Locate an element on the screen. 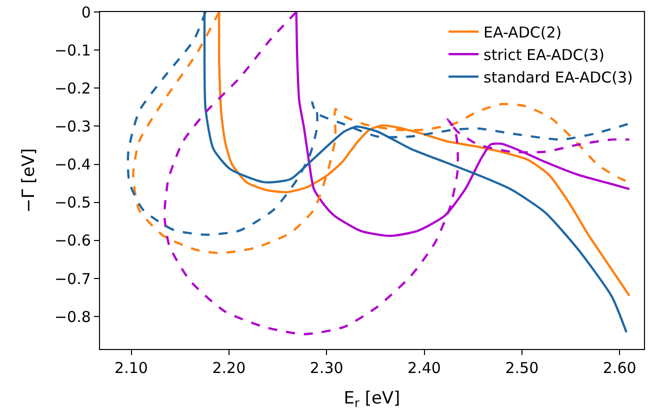 Image resolution: width=648 pixels, height=419 pixels. x-tick-label: 2.50 is located at coordinates (522, 368).